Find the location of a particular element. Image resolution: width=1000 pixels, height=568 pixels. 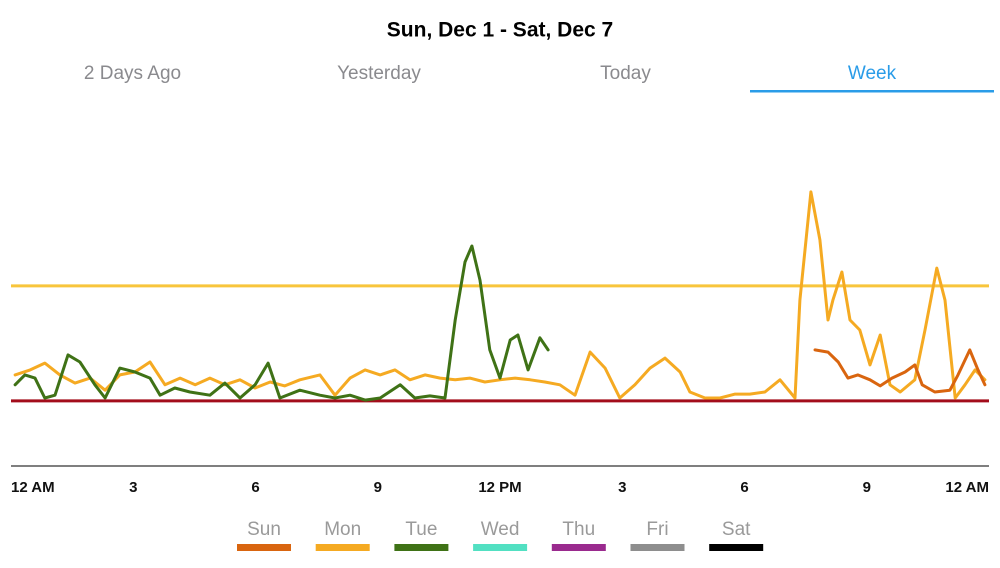

tab-underline is located at coordinates (872, 91).